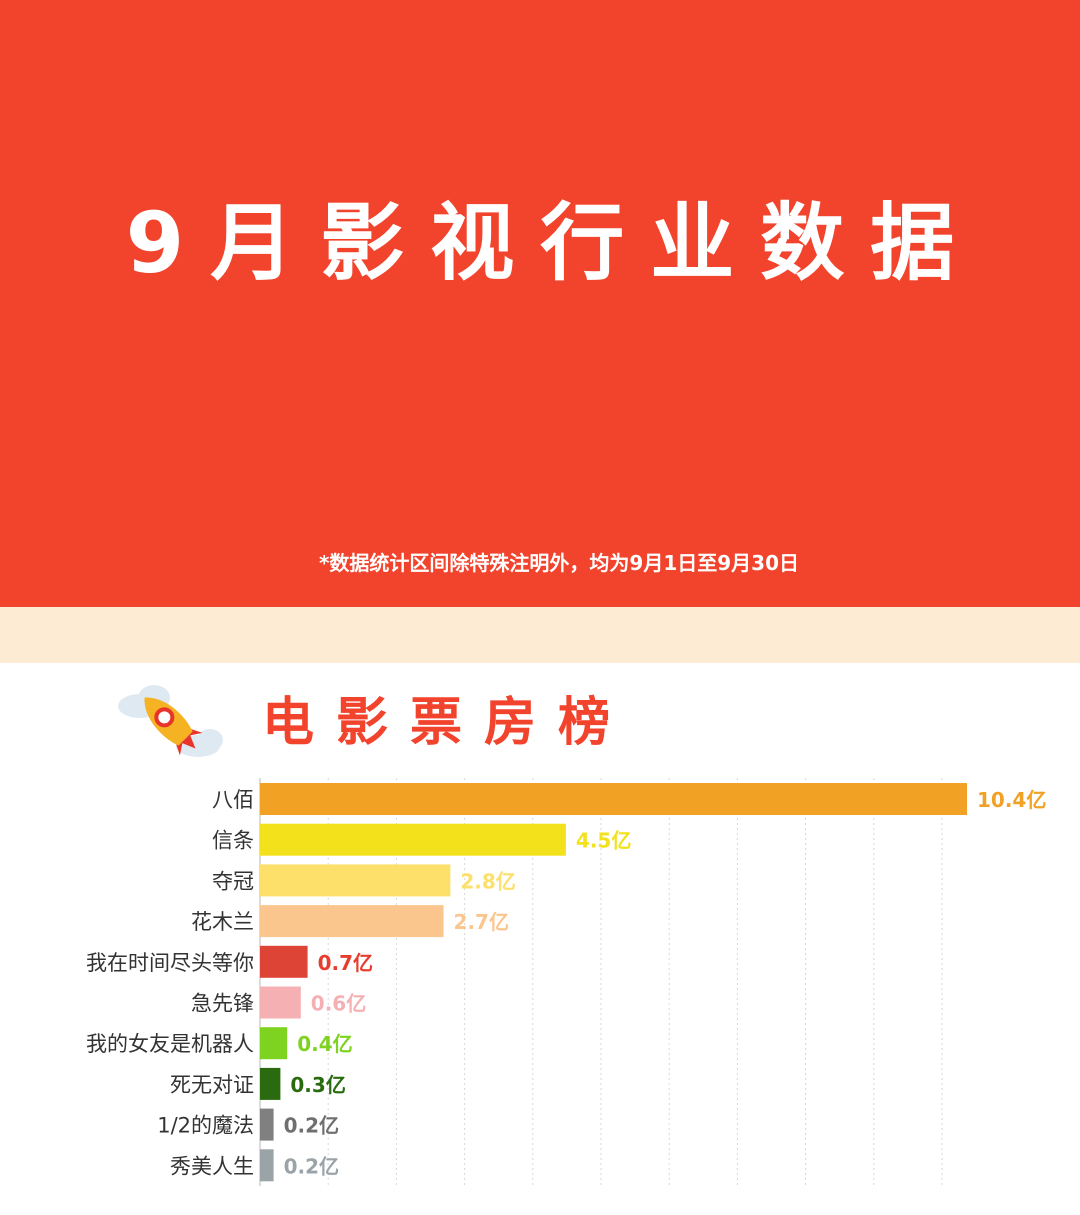 The height and width of the screenshot is (1215, 1080). What do you see at coordinates (222, 922) in the screenshot?
I see `category-label: 花木兰` at bounding box center [222, 922].